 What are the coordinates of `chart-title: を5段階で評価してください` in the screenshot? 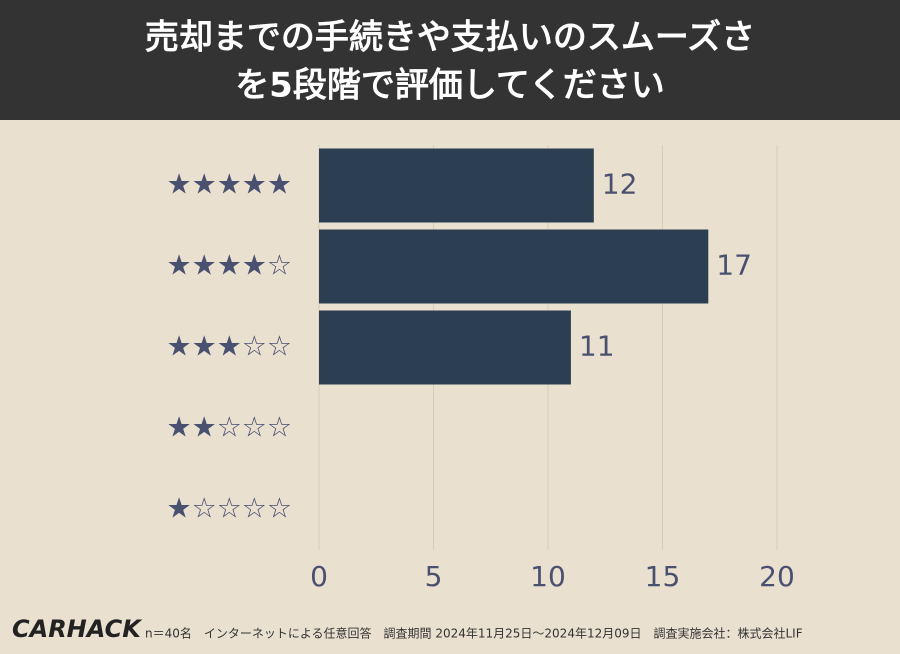 It's located at (450, 86).